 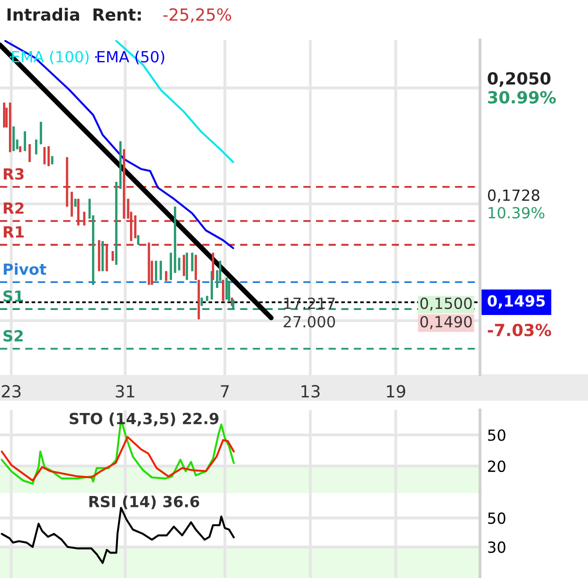 What do you see at coordinates (25, 269) in the screenshot?
I see `ref-line-label: Pivot` at bounding box center [25, 269].